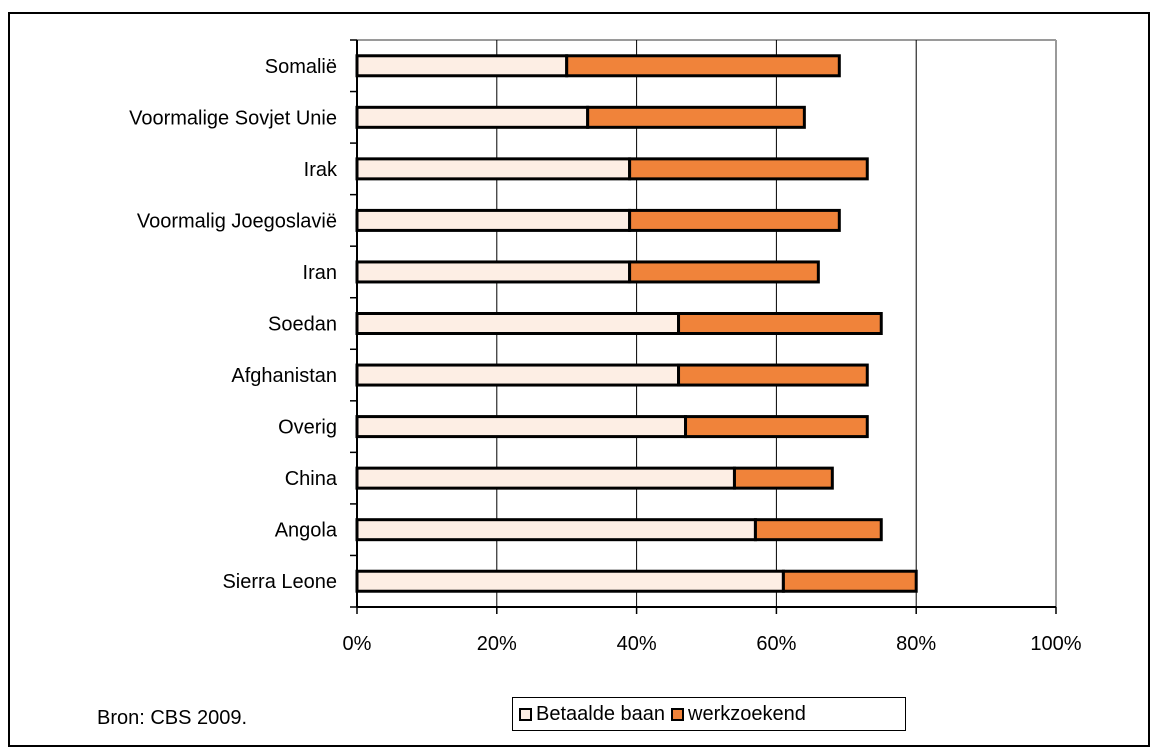  What do you see at coordinates (172, 718) in the screenshot?
I see `source-note: Bron: CBS 2009.` at bounding box center [172, 718].